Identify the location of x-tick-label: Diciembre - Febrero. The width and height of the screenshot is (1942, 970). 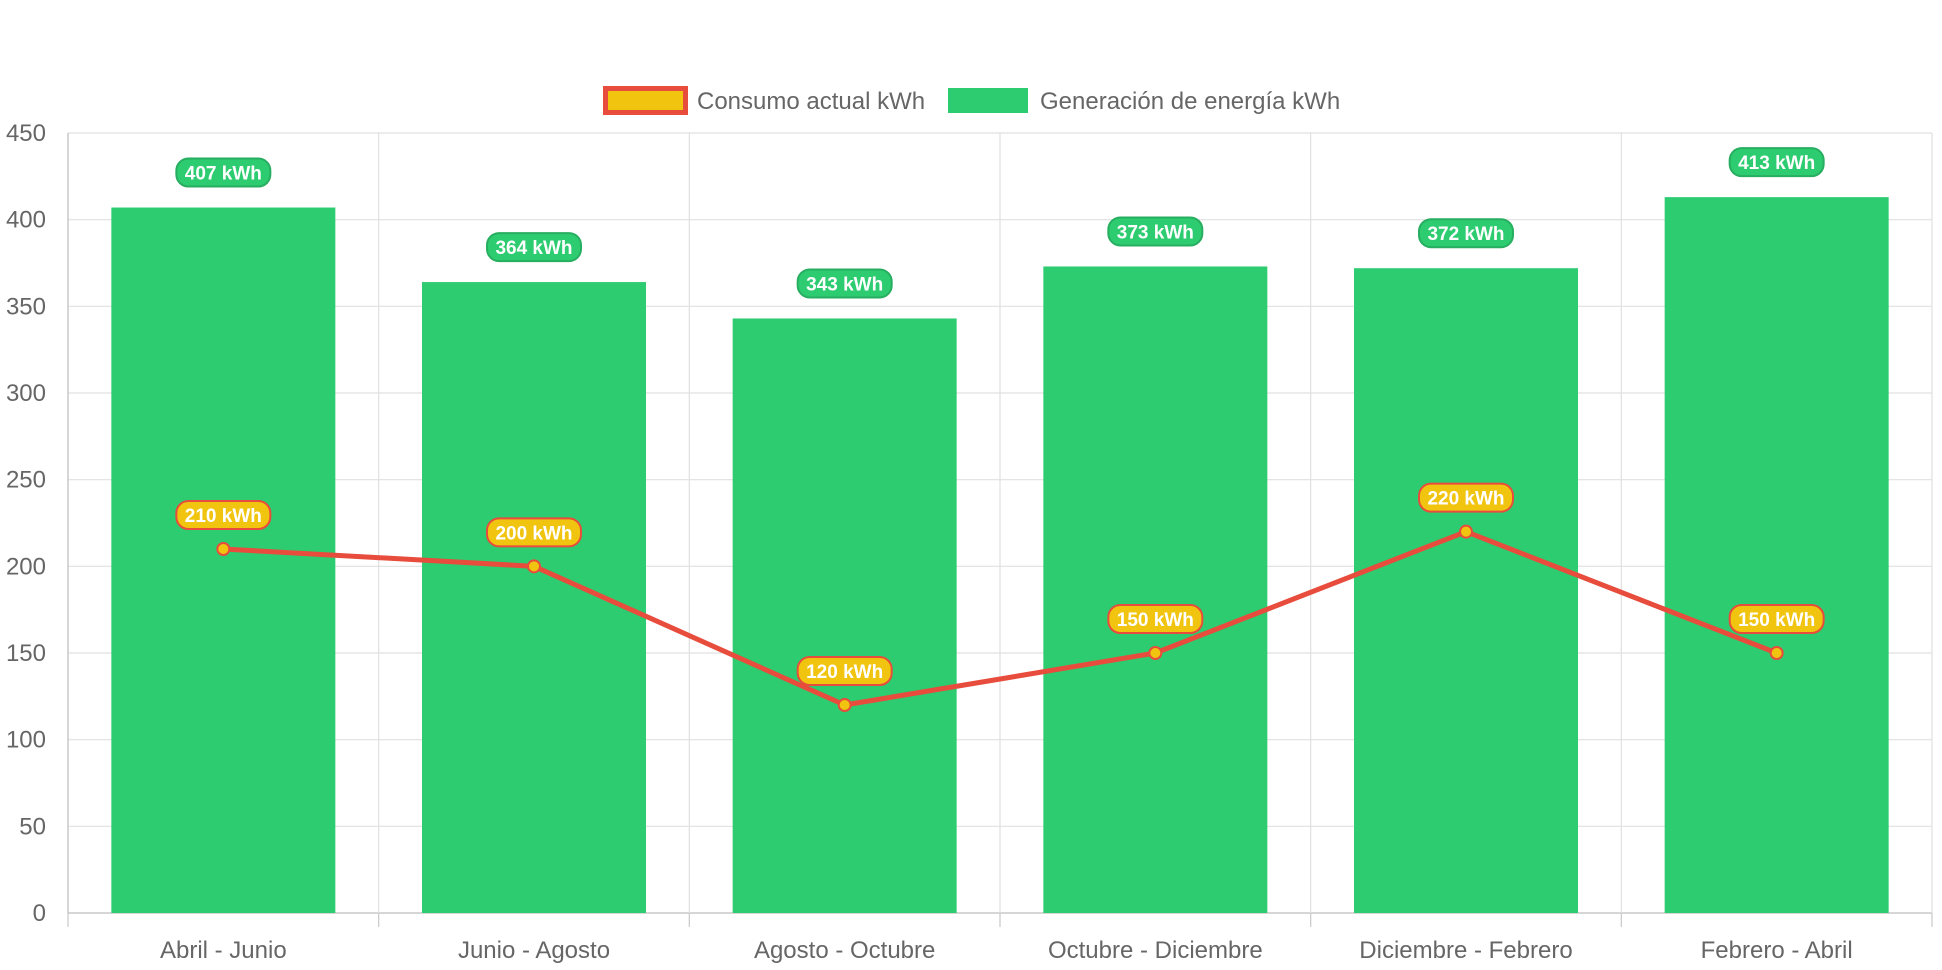
(1465, 950).